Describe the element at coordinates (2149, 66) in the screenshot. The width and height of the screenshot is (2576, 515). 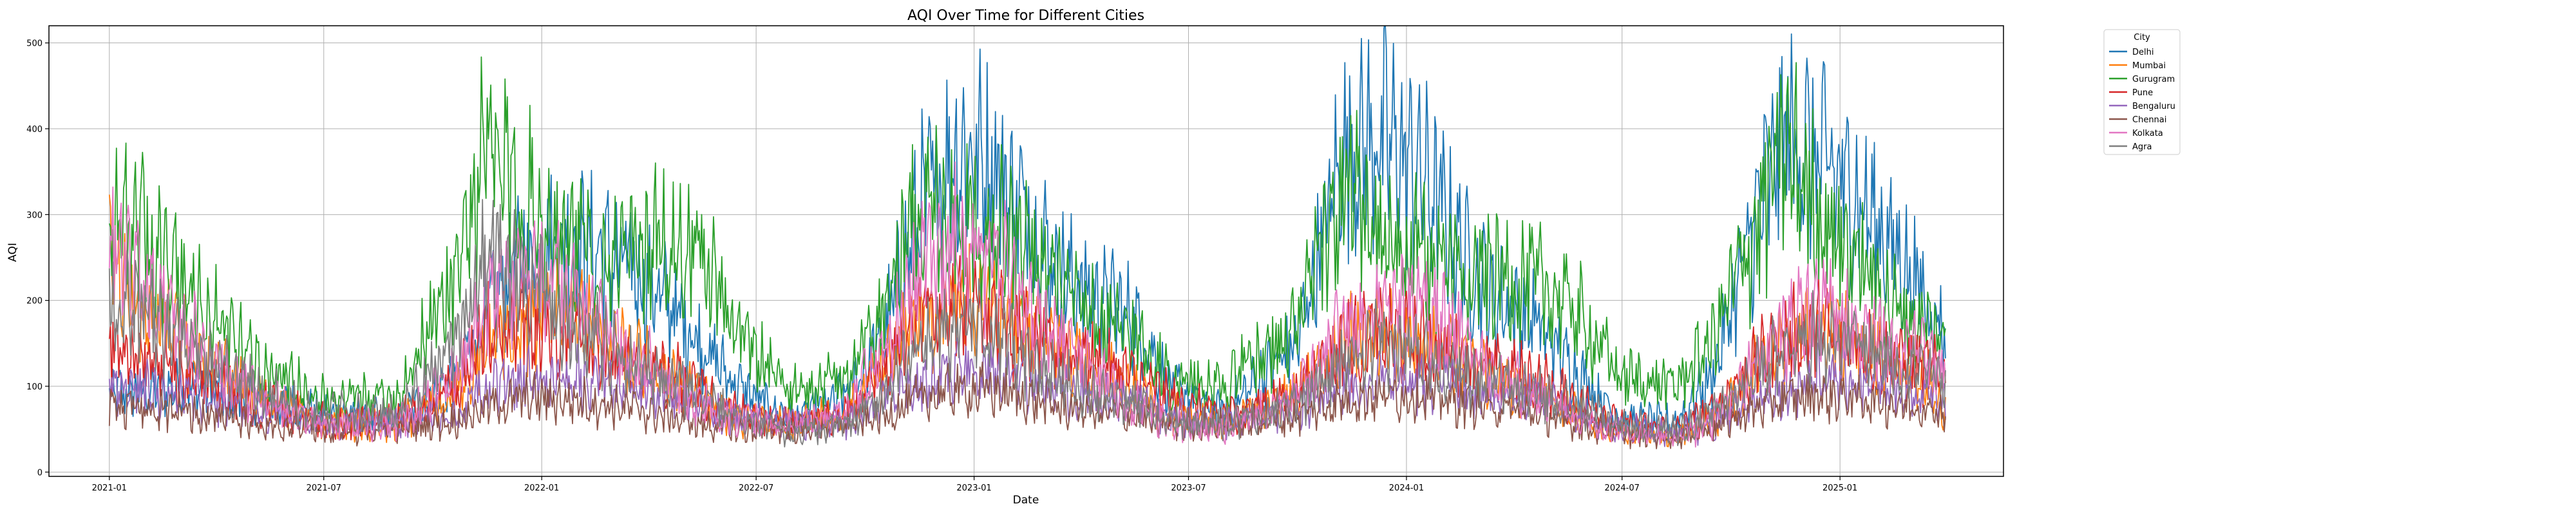
I see `legend-entry: Mumbai` at that location.